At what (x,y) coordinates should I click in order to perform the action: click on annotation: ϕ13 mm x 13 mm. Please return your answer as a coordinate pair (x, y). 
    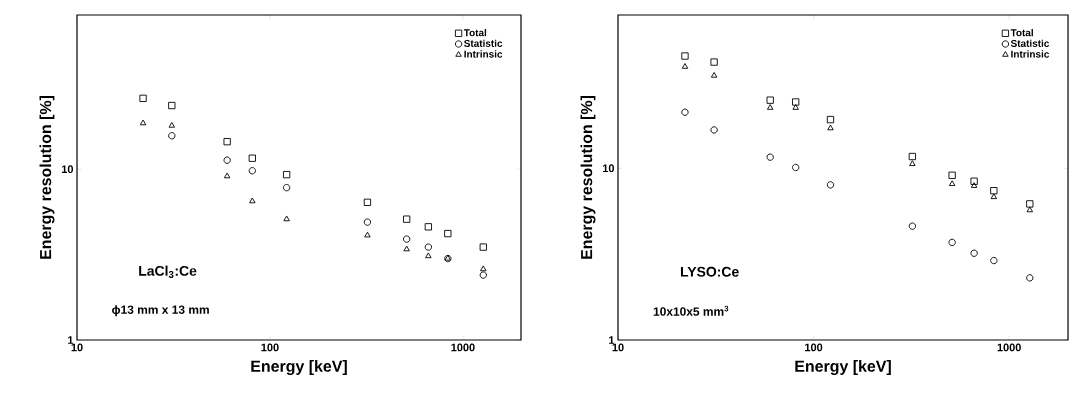
    Looking at the image, I should click on (160, 311).